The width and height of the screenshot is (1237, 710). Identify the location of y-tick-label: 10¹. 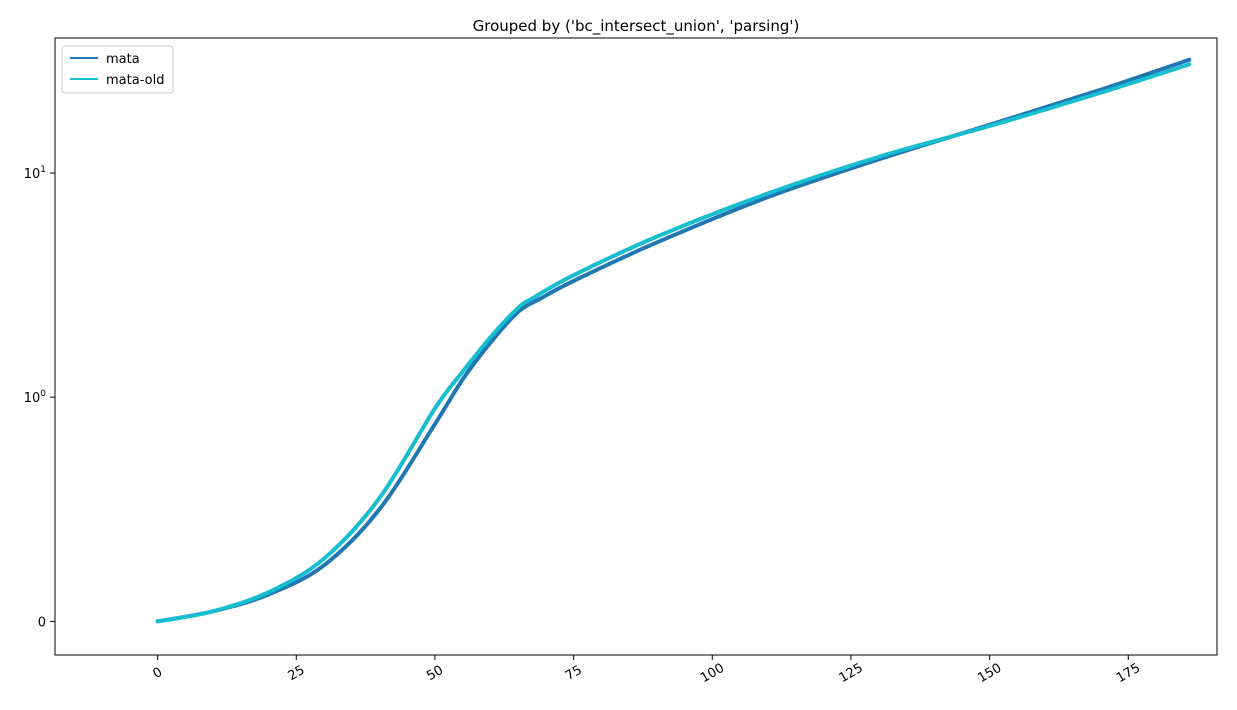
(35, 173).